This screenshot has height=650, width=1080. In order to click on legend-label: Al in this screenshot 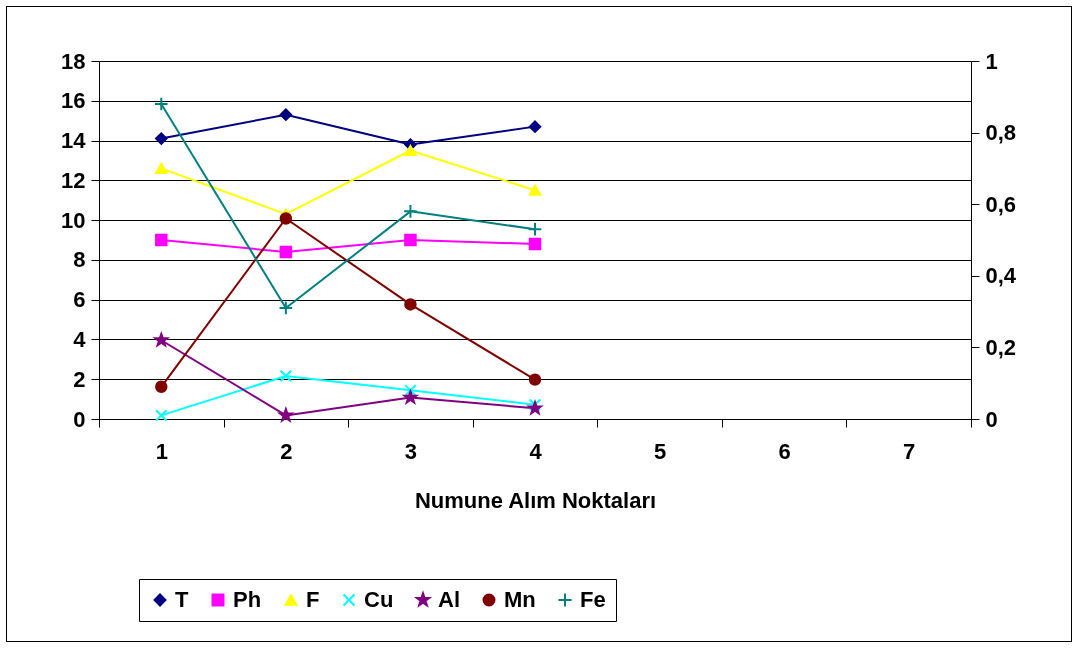, I will do `click(449, 599)`.